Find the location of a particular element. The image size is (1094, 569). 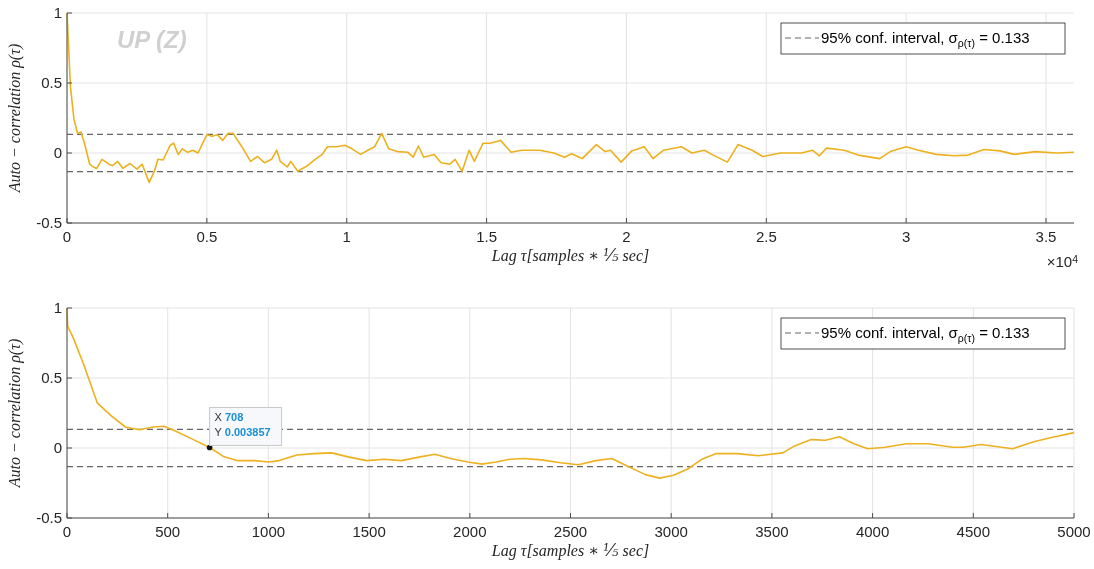

x-tick-label: 3.5 is located at coordinates (1046, 236).